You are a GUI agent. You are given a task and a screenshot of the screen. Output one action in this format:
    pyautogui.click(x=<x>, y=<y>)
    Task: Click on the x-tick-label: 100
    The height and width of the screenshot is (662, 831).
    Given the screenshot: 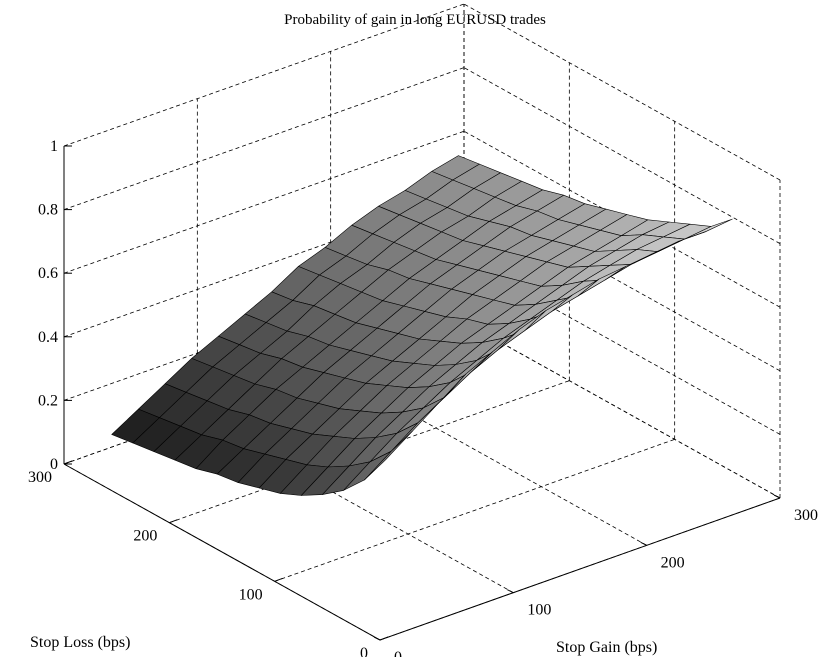 What is the action you would take?
    pyautogui.click(x=539, y=610)
    